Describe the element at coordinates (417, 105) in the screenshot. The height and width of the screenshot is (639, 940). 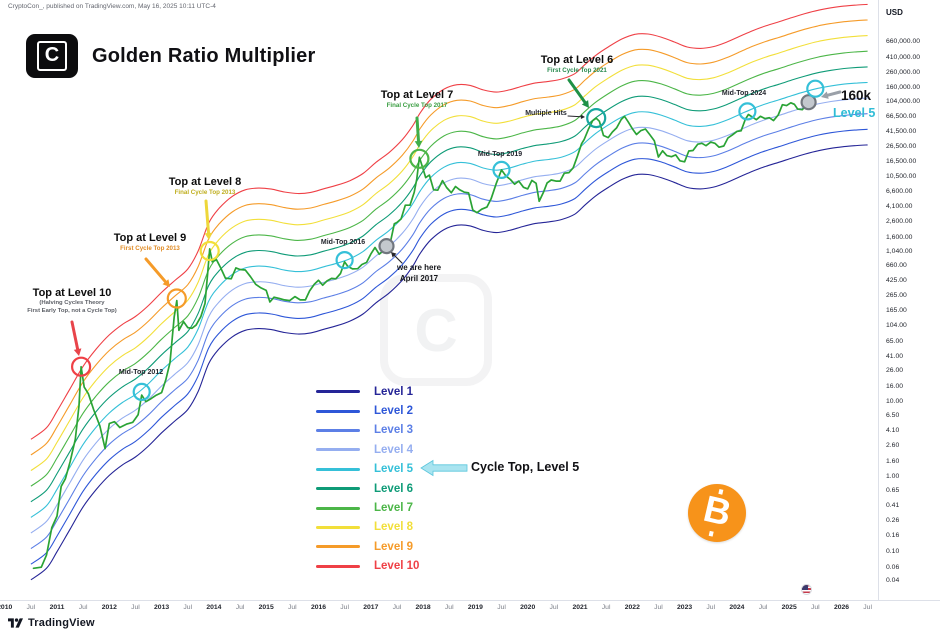
I see `annotation-subtitle: Final Cycle Top 2017` at that location.